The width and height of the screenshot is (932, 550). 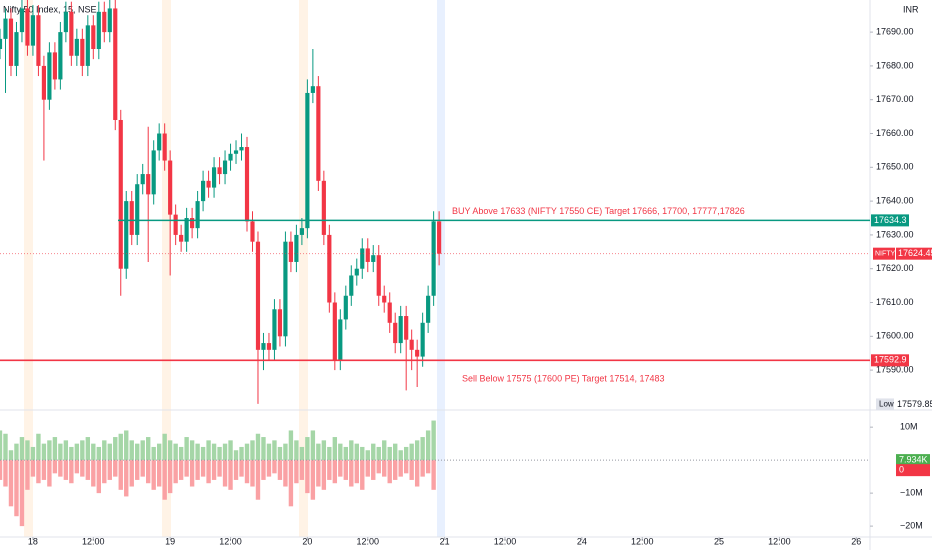 What do you see at coordinates (895, 65) in the screenshot?
I see `y-tick-label: 17680.00` at bounding box center [895, 65].